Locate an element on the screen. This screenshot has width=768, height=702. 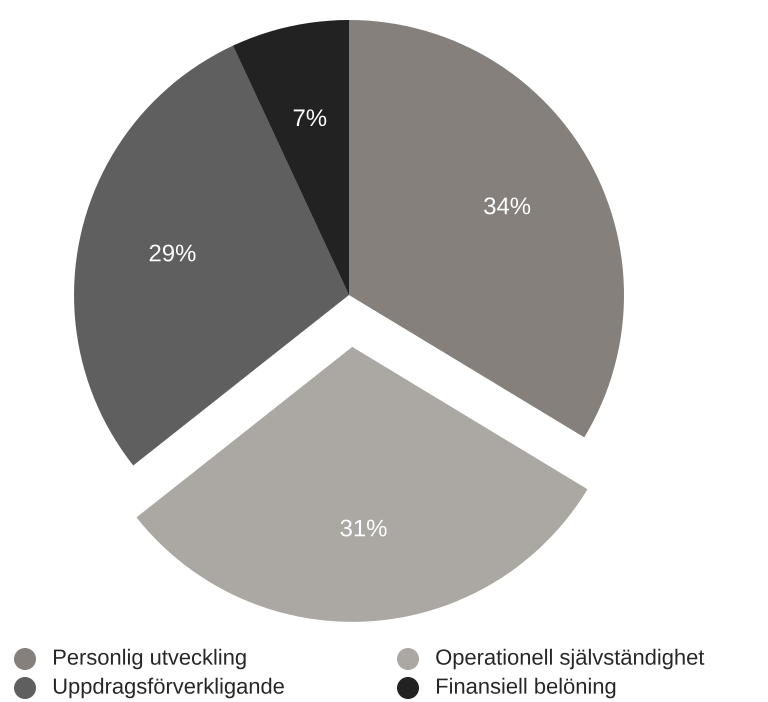
legend-label: Personlig utveckling is located at coordinates (150, 659).